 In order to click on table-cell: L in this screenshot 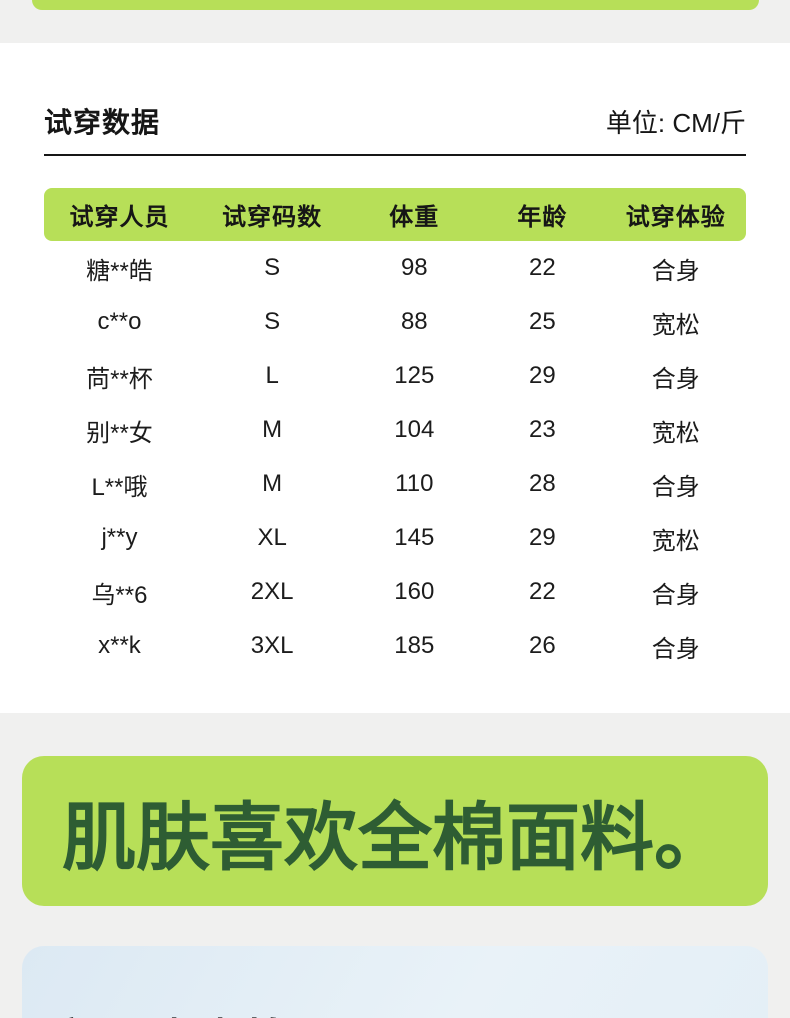, I will do `click(272, 375)`.